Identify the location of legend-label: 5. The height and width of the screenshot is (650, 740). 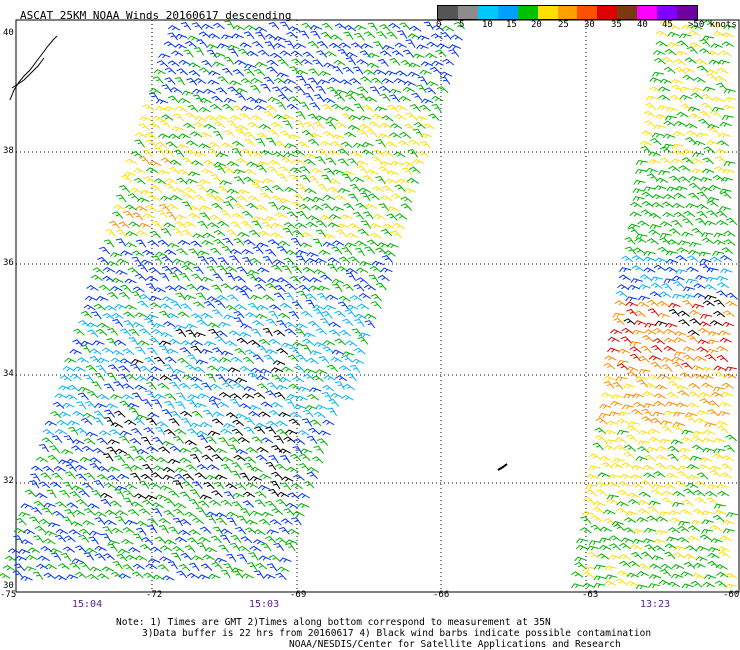
(462, 25).